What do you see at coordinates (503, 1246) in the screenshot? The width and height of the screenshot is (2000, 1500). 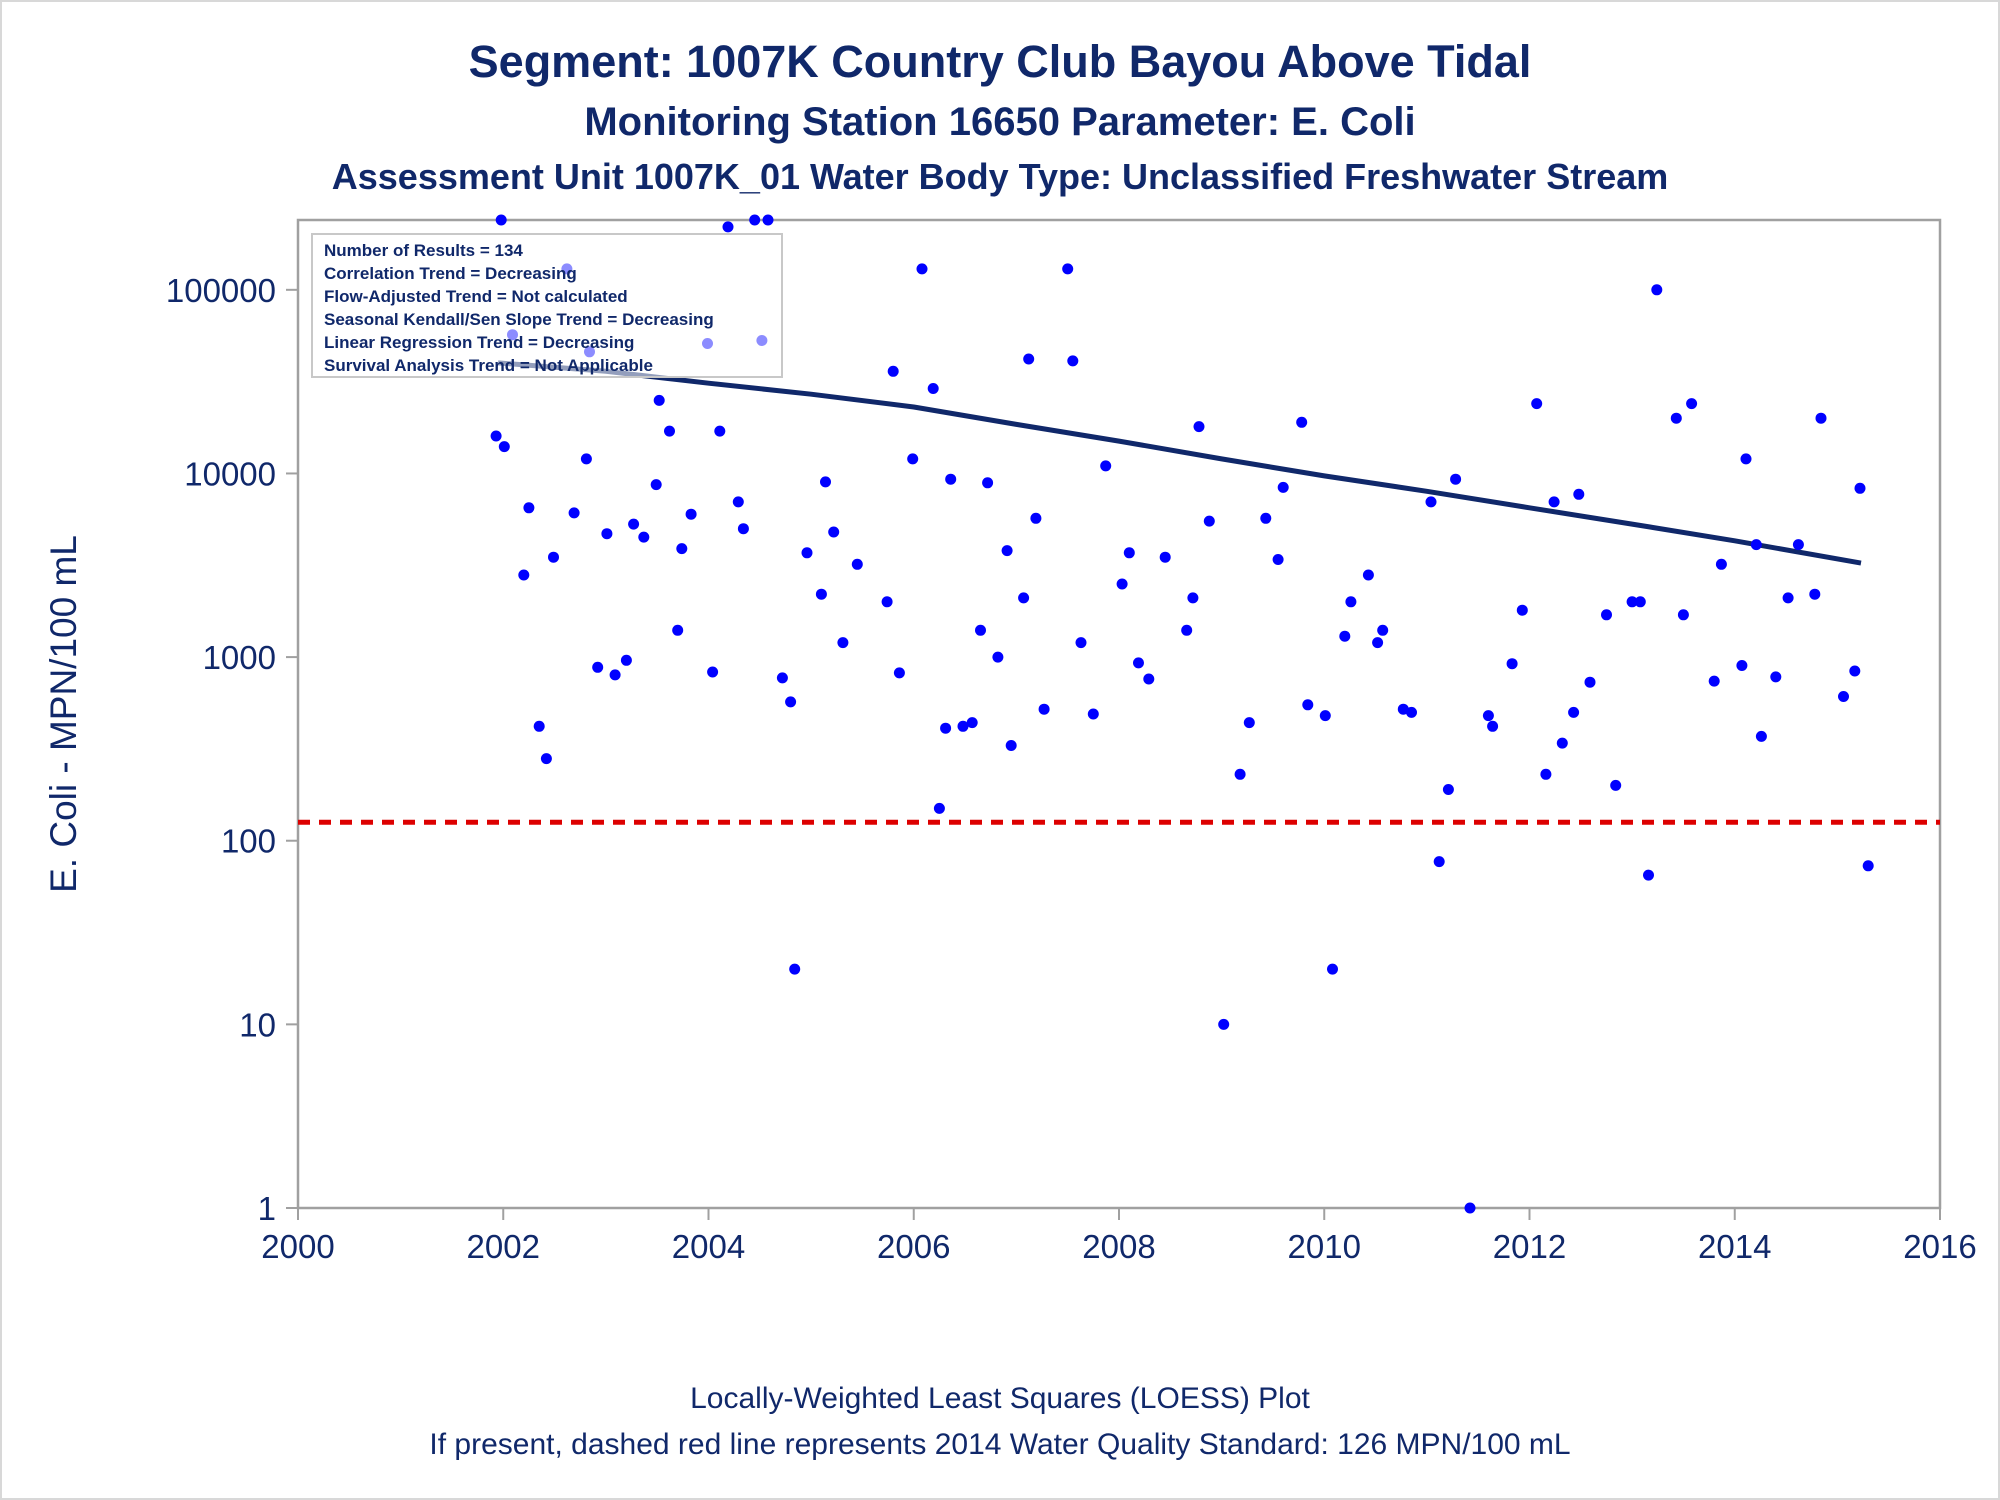 I see `x-tick-label: 2002` at bounding box center [503, 1246].